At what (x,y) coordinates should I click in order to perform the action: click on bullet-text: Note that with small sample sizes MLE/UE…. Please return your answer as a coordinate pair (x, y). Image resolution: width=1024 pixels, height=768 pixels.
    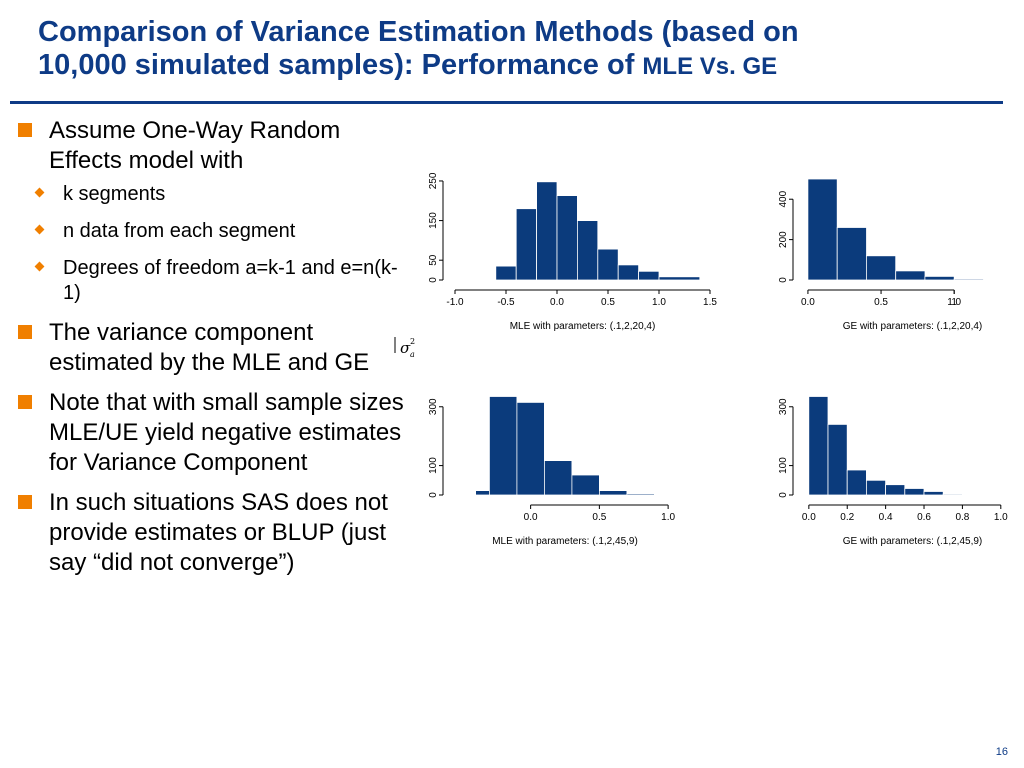
    Looking at the image, I should click on (226, 432).